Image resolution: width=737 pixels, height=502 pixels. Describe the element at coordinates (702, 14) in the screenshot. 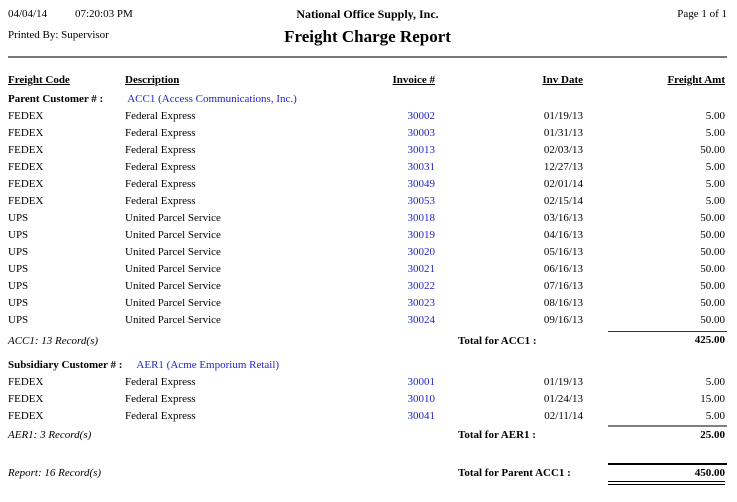

I see `page-indicator: Page 1 of 1` at that location.